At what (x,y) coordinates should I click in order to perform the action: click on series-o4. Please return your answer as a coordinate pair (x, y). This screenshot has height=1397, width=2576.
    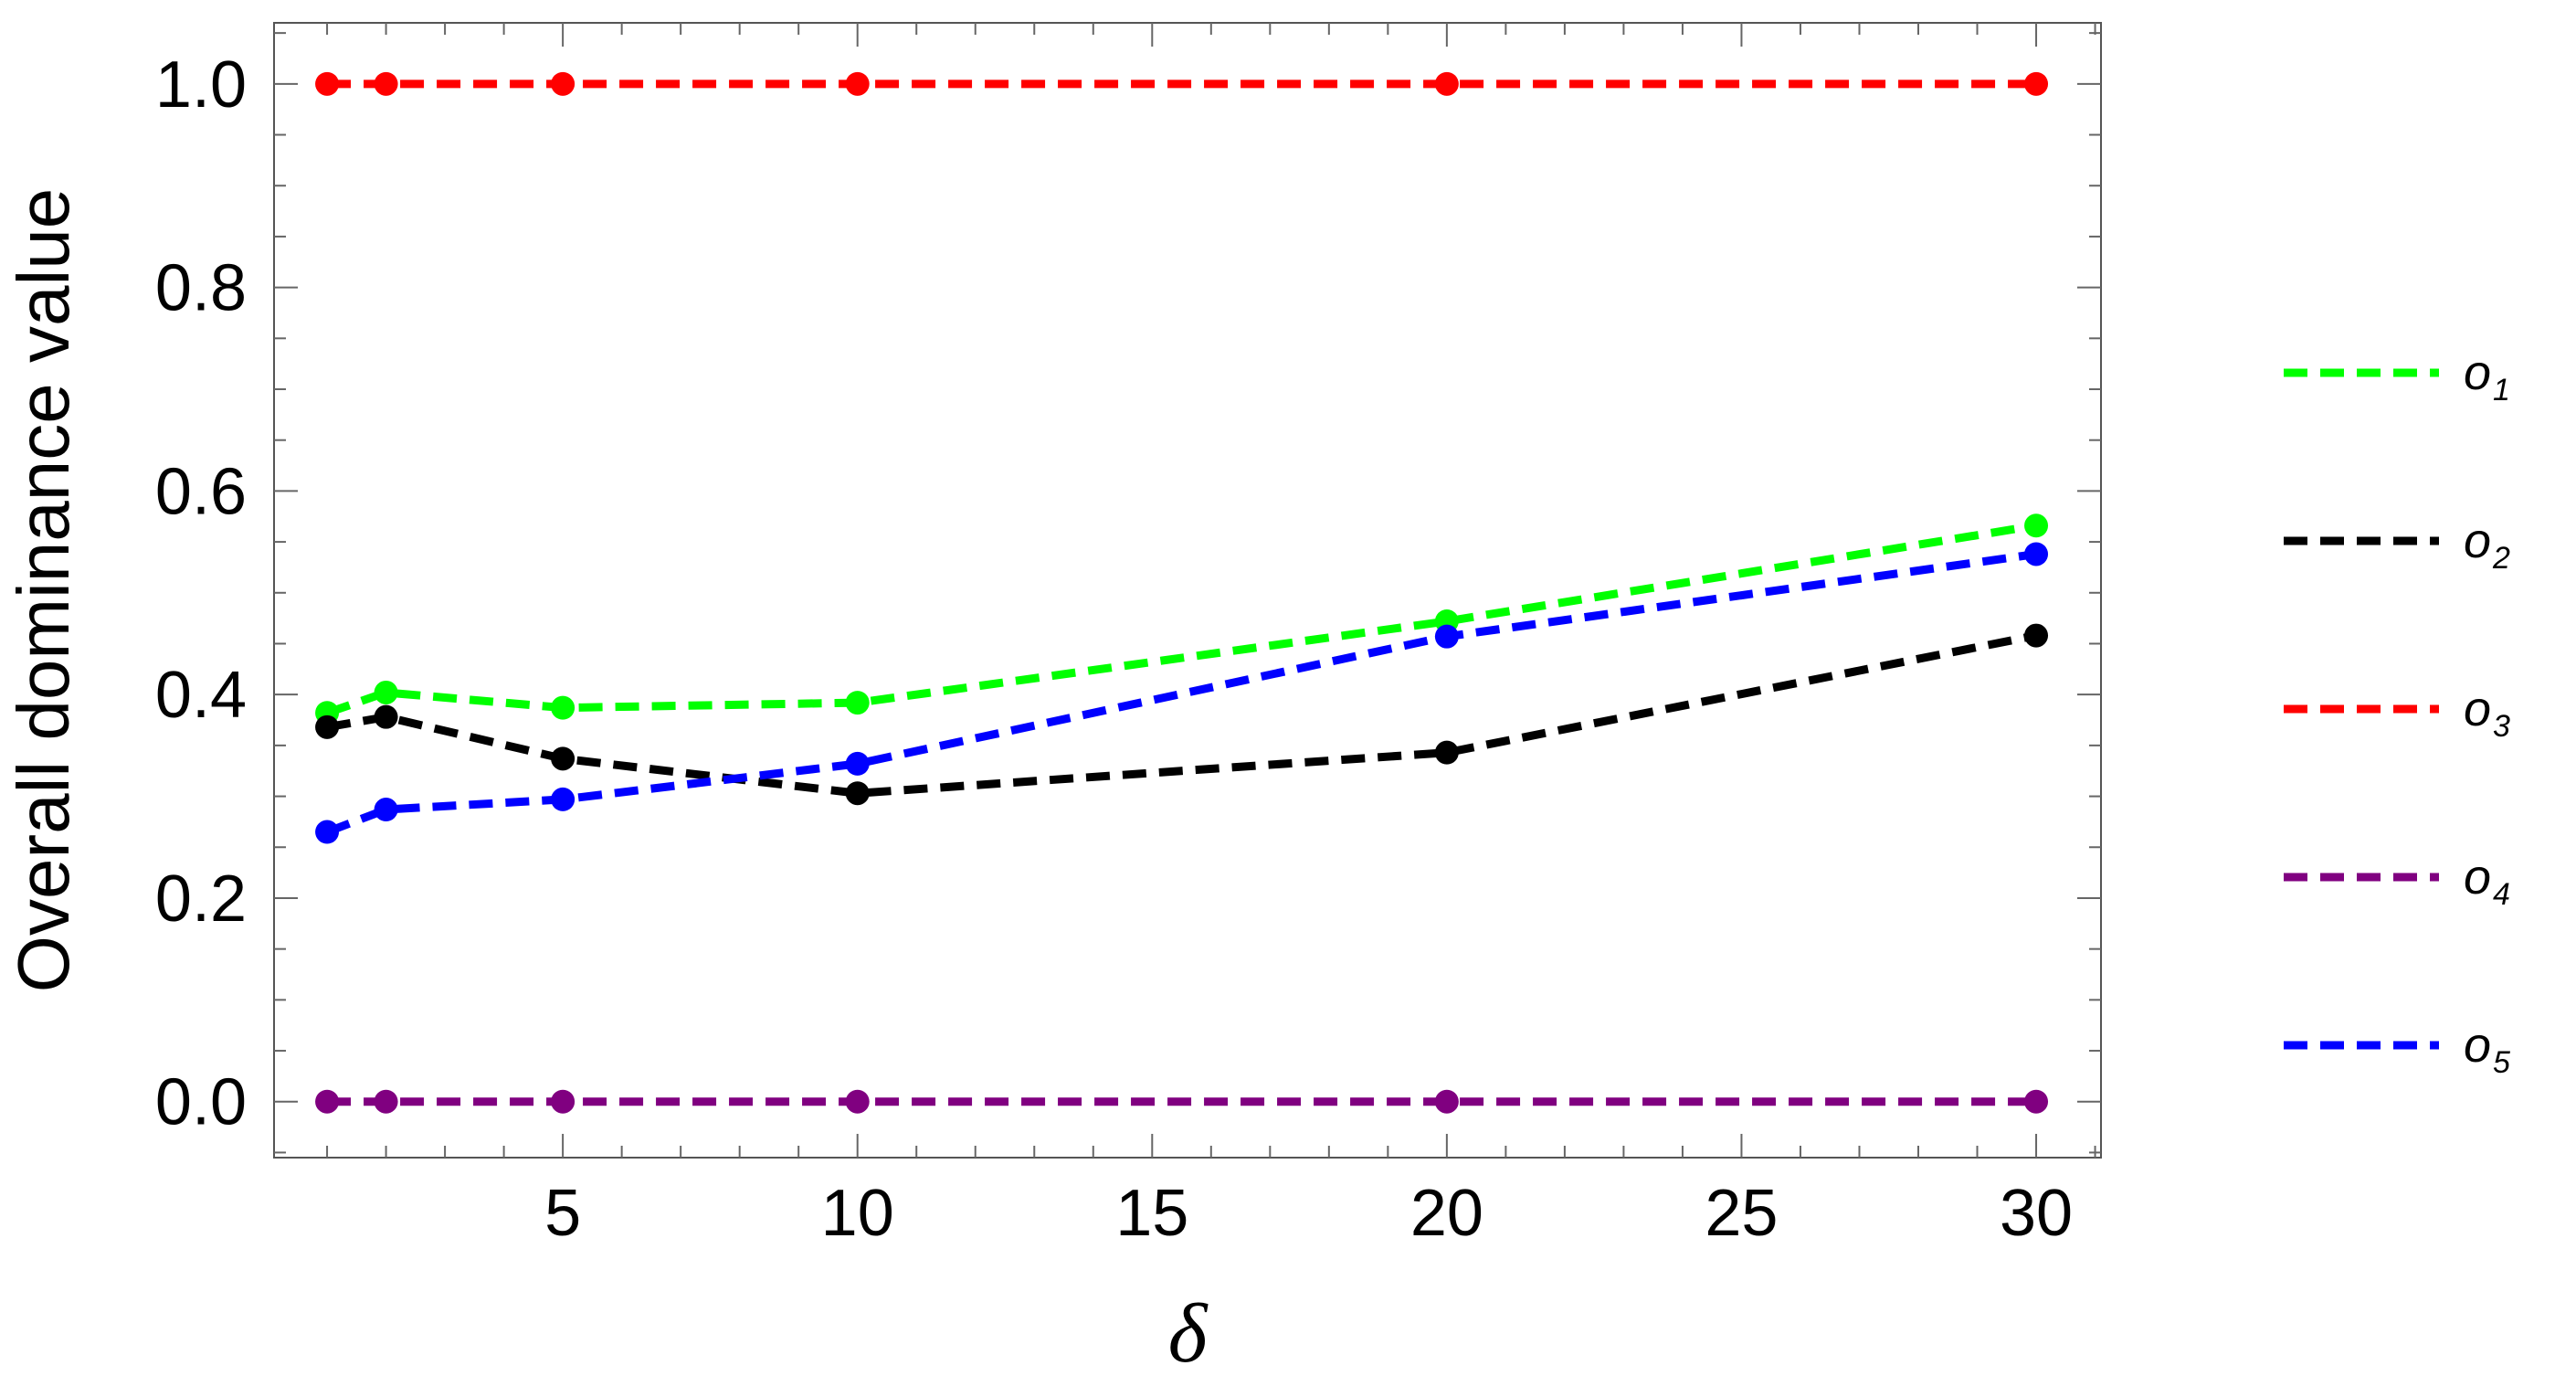
    Looking at the image, I should click on (1182, 1101).